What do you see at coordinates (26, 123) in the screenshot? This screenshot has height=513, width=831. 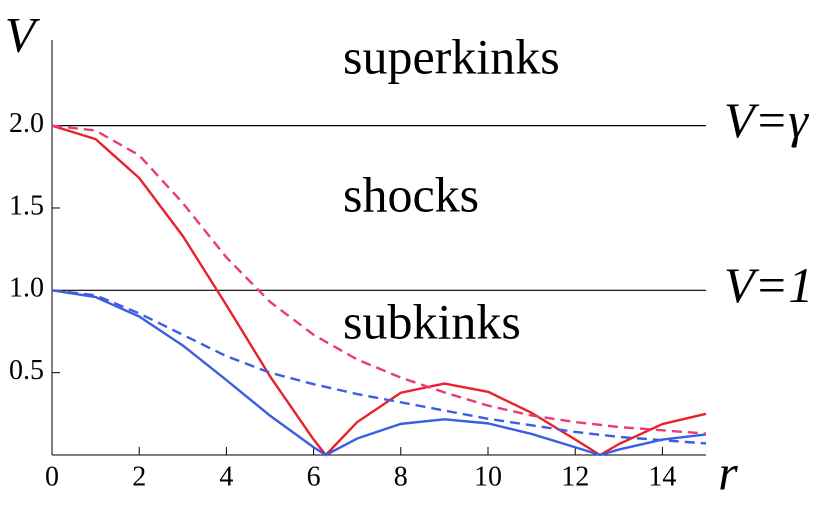 I see `y-tick-label: 2.0` at bounding box center [26, 123].